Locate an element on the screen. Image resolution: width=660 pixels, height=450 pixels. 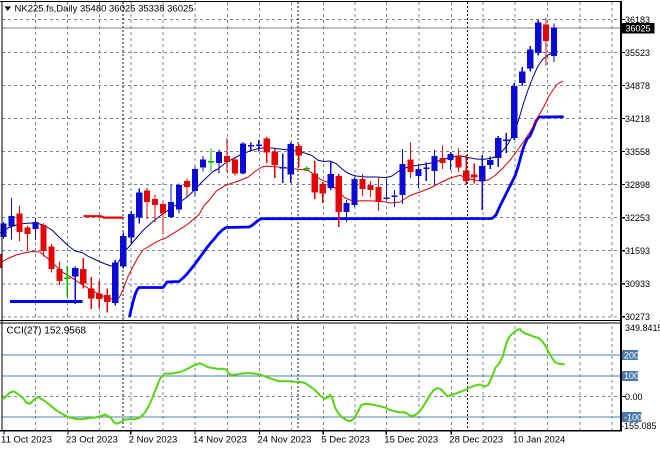
svg-text: CCI(27) 152.9568 is located at coordinates (47, 330).